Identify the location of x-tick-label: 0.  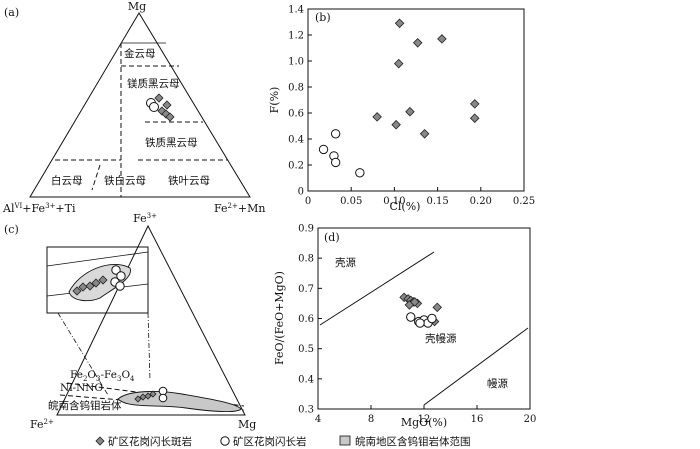
(308, 201).